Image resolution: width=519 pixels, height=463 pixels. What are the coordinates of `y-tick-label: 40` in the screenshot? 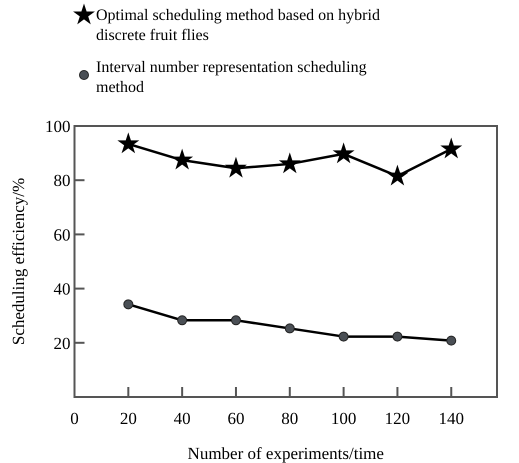 It's located at (62, 289).